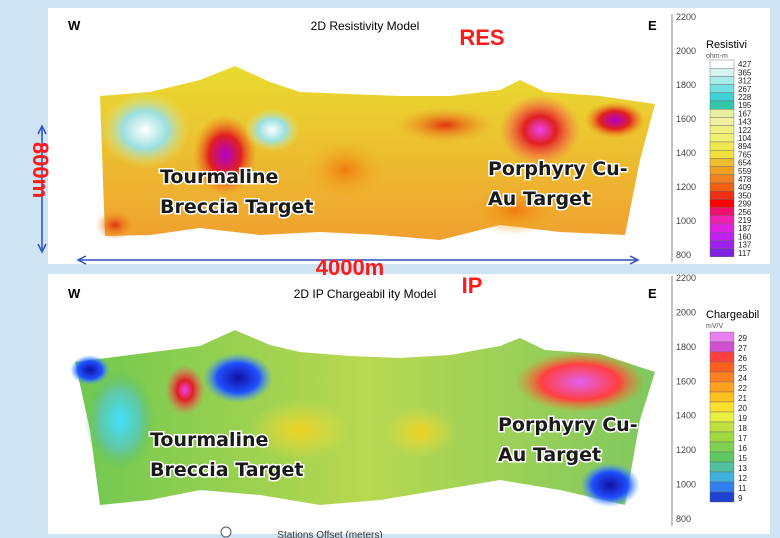 This screenshot has width=780, height=538. What do you see at coordinates (742, 458) in the screenshot?
I see `legend-value: 15` at bounding box center [742, 458].